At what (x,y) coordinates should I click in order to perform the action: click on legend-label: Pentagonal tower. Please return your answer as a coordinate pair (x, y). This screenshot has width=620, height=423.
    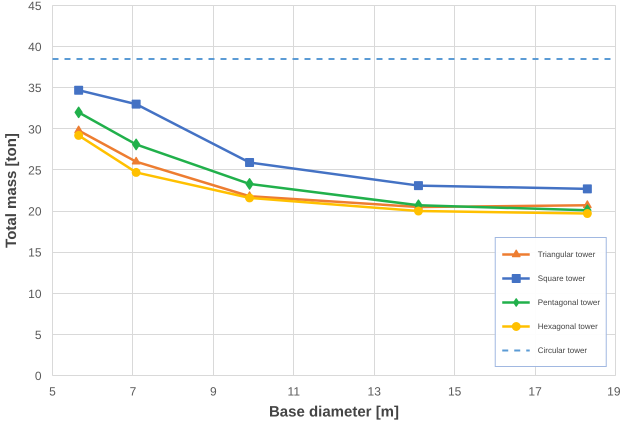
    Looking at the image, I should click on (569, 302).